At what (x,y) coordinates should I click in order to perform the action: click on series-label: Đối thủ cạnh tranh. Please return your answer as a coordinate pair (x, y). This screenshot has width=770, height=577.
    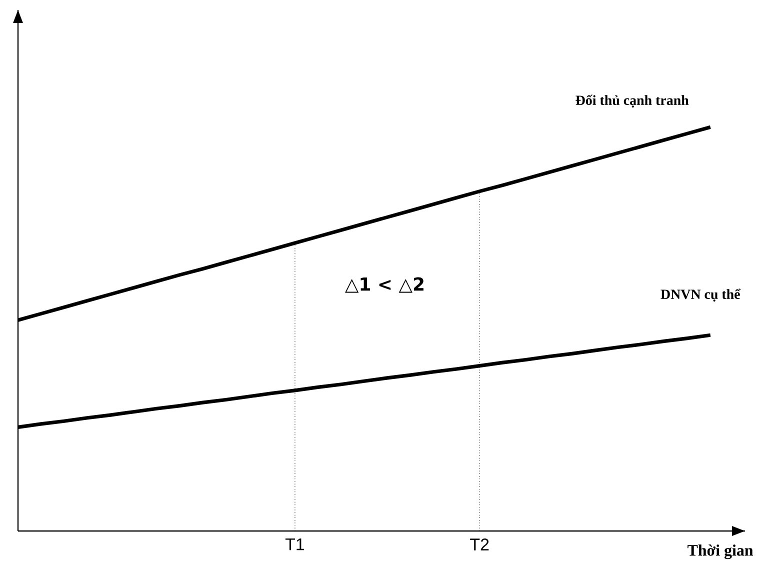
    Looking at the image, I should click on (632, 101).